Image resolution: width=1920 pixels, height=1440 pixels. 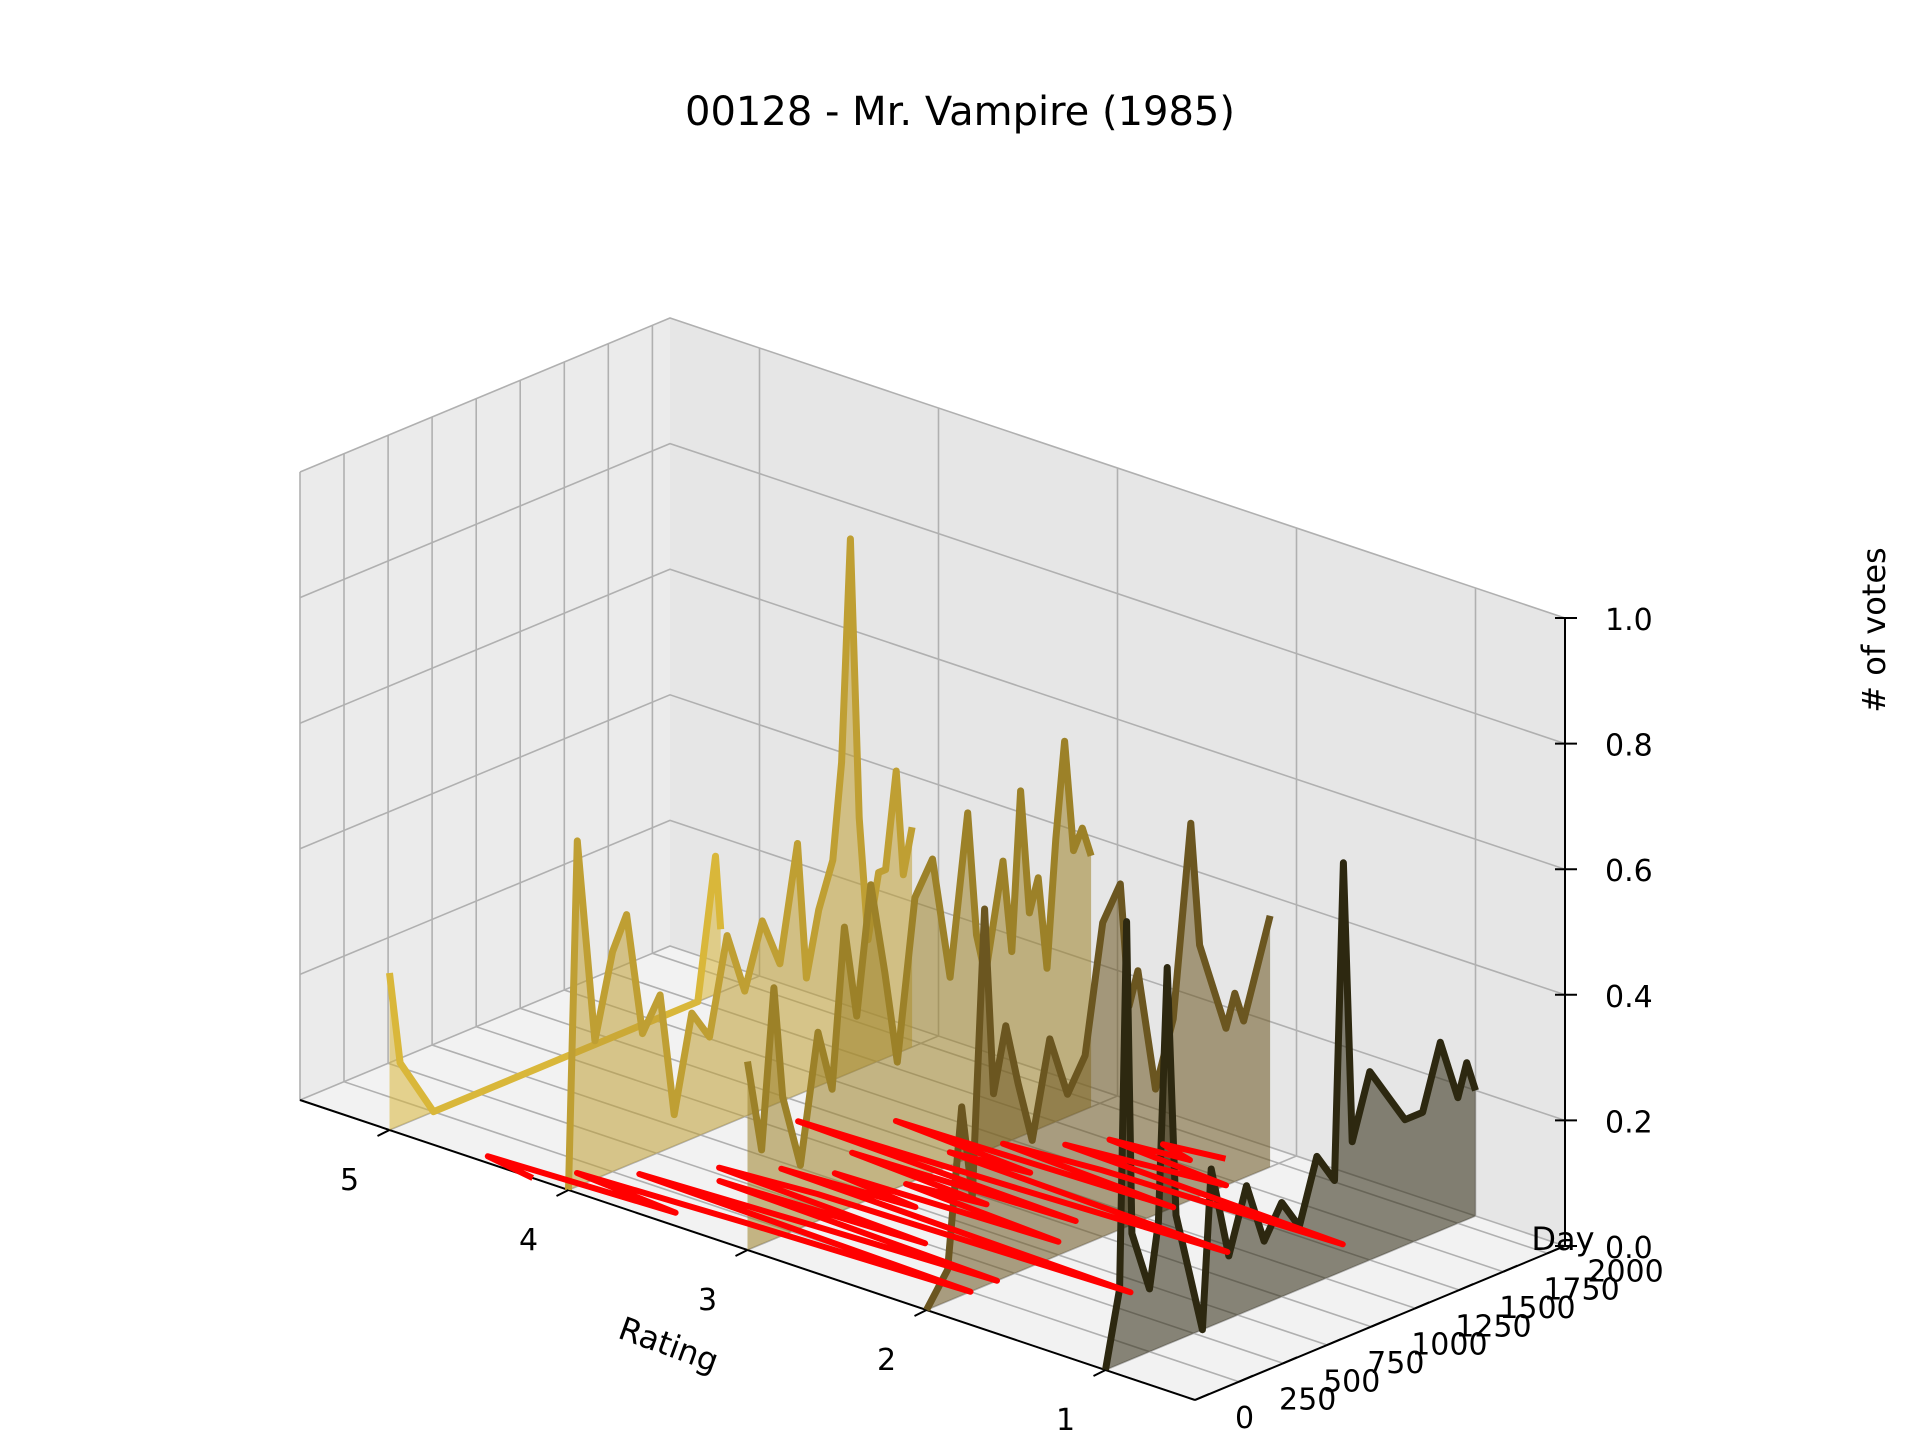 What do you see at coordinates (1629, 1248) in the screenshot?
I see `z-tick-label: 0.0` at bounding box center [1629, 1248].